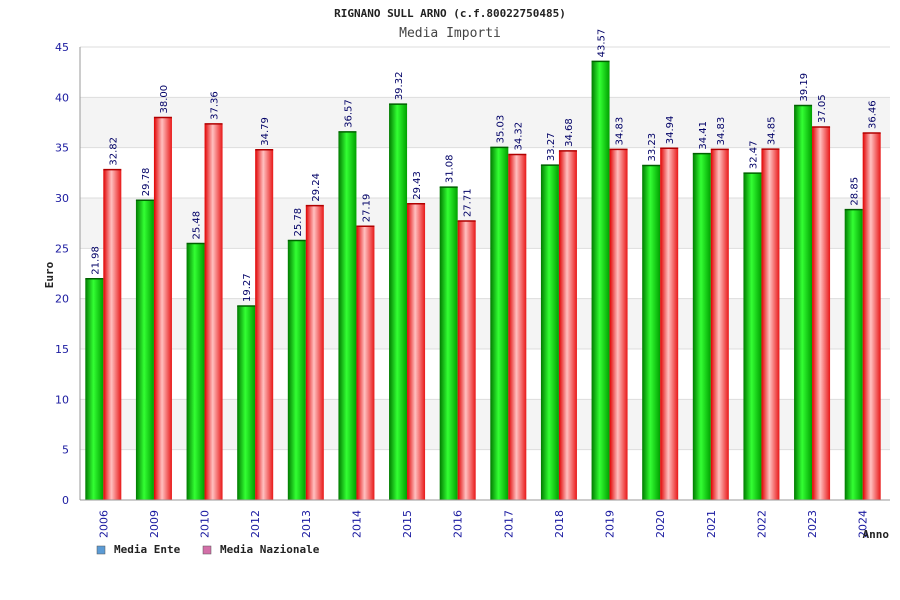 This screenshot has width=900, height=600. I want to click on legend-label-media-nazionale: Media Nazionale, so click(270, 549).